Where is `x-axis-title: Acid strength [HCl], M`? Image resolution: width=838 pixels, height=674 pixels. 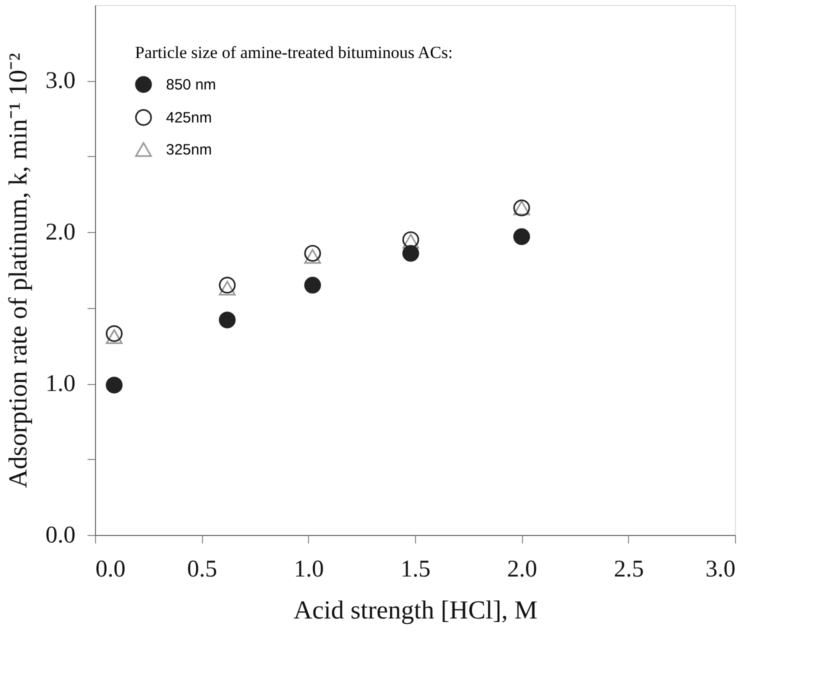
x-axis-title: Acid strength [HCl], M is located at coordinates (415, 610).